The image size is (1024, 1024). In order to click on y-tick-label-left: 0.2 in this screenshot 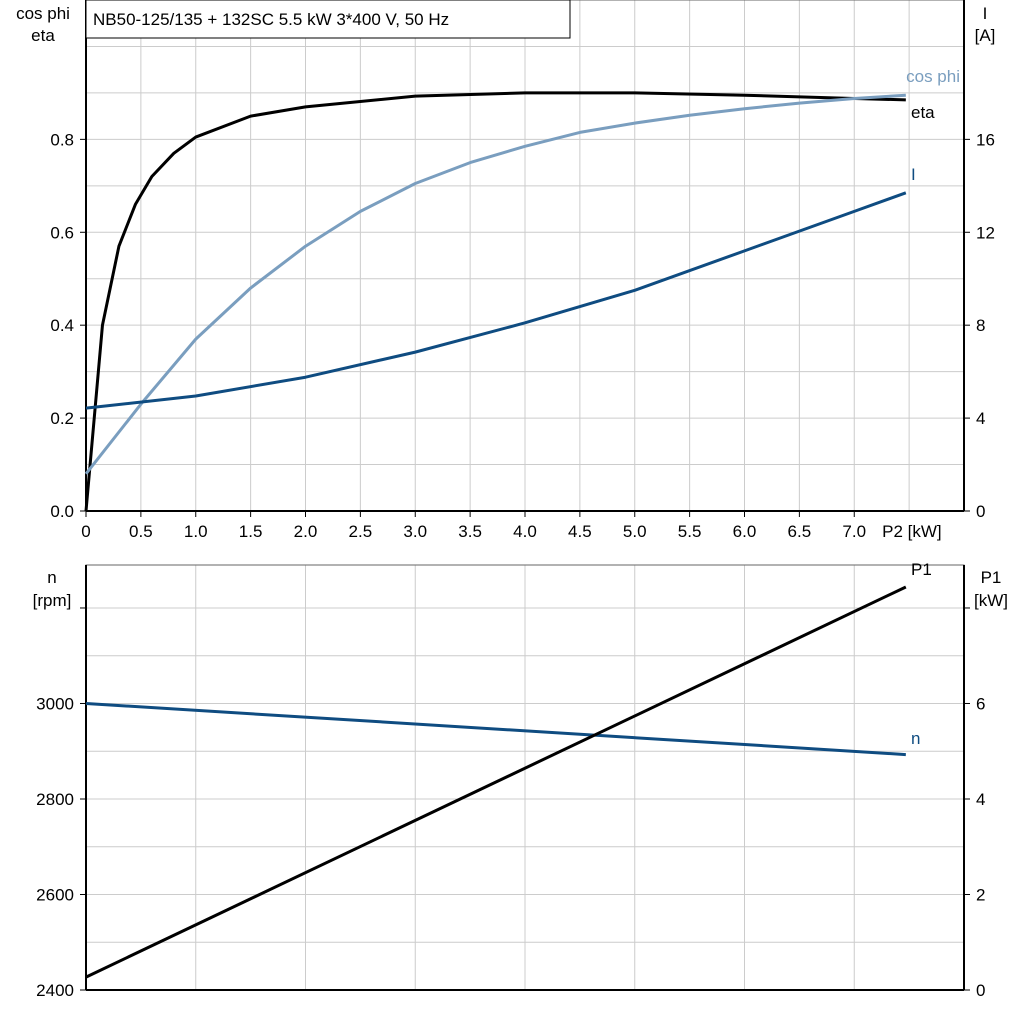, I will do `click(62, 418)`.